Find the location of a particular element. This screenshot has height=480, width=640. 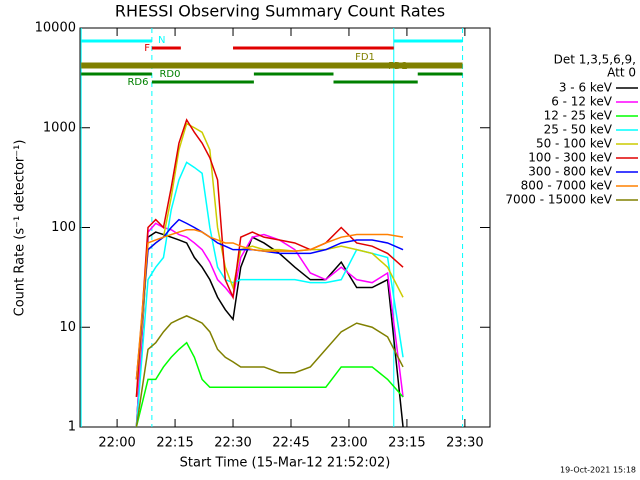

legend-label: 12 - 25 keV is located at coordinates (578, 116).